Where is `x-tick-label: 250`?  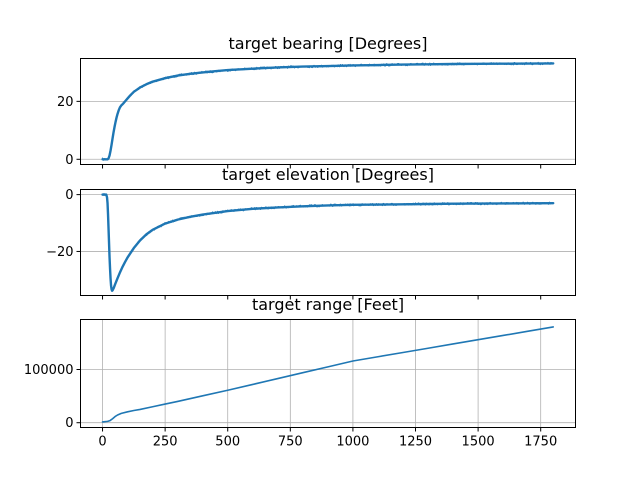
x-tick-label: 250 is located at coordinates (165, 442).